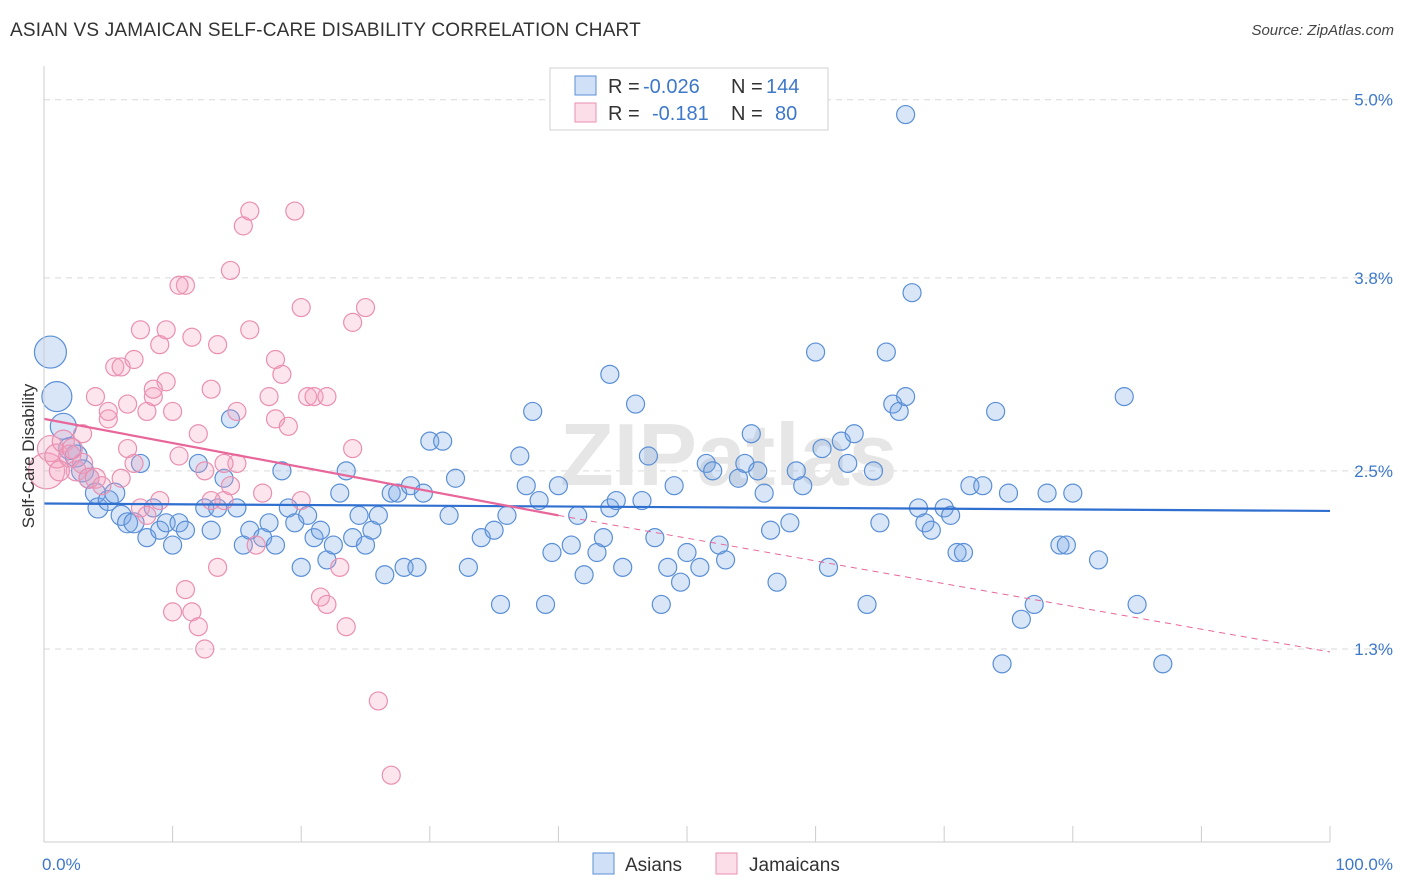 Image resolution: width=1406 pixels, height=892 pixels. I want to click on y-axis-title: Self-Care Disability, so click(28, 455).